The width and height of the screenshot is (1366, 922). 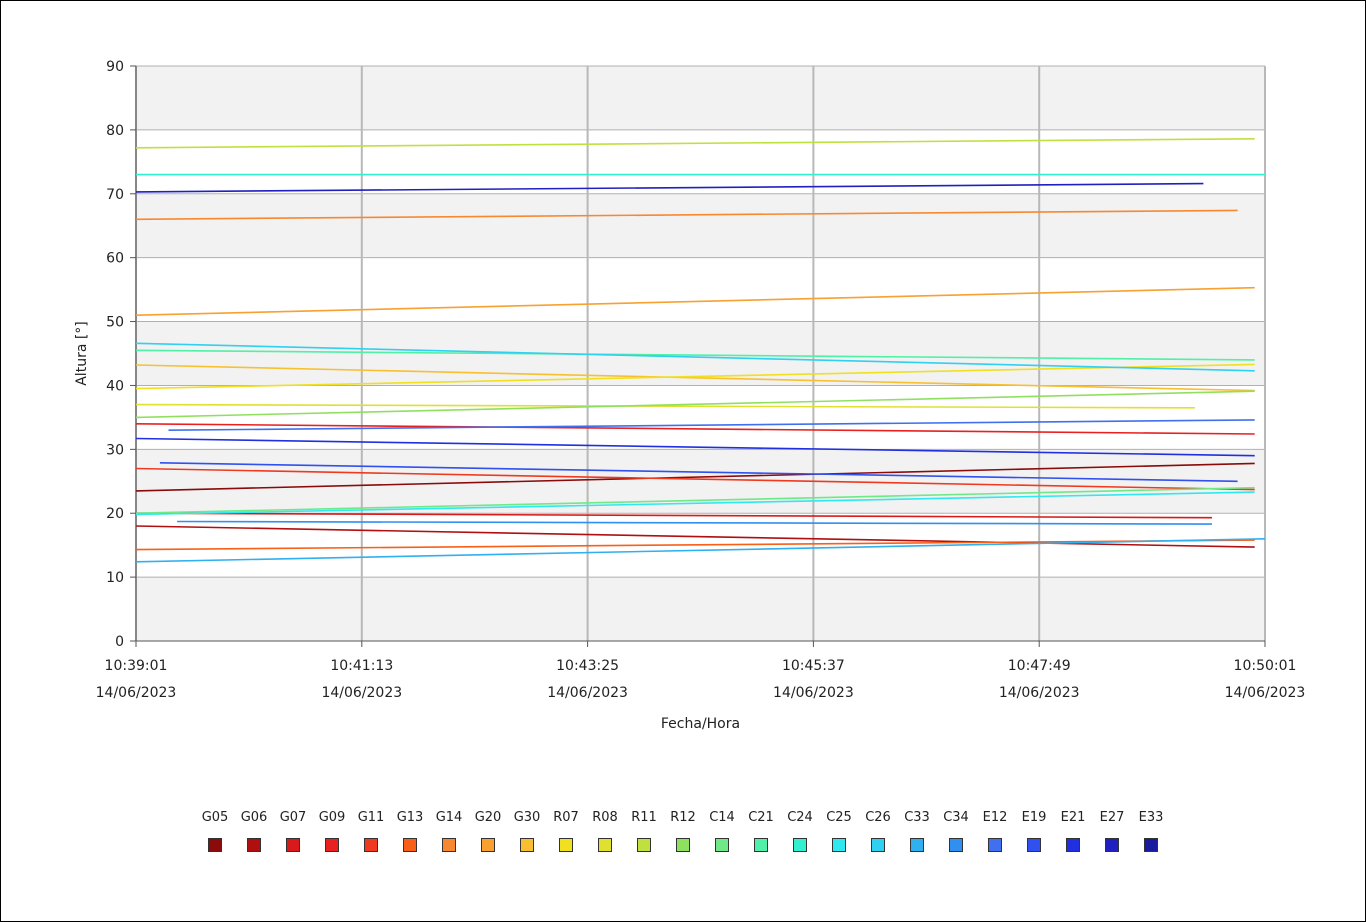 I want to click on series-line-r12, so click(x=695, y=404).